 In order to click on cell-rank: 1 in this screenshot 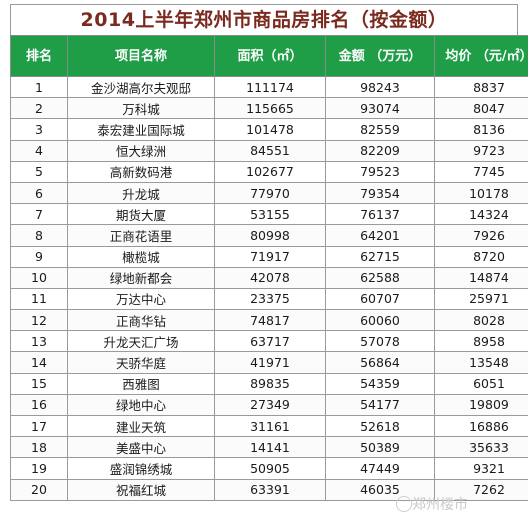, I will do `click(39, 87)`.